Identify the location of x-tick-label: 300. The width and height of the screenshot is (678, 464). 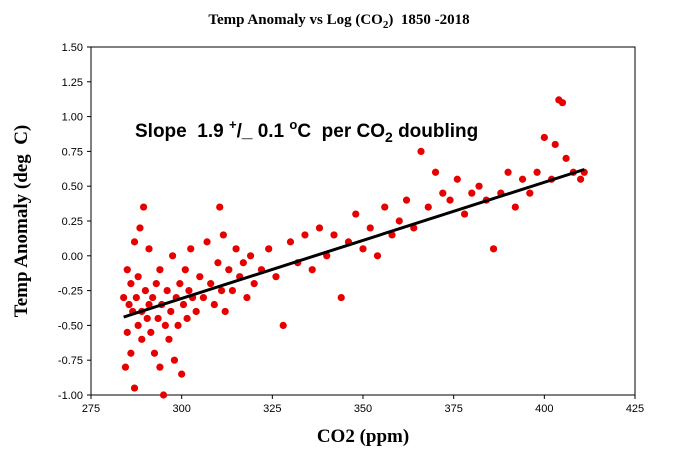
(181, 409).